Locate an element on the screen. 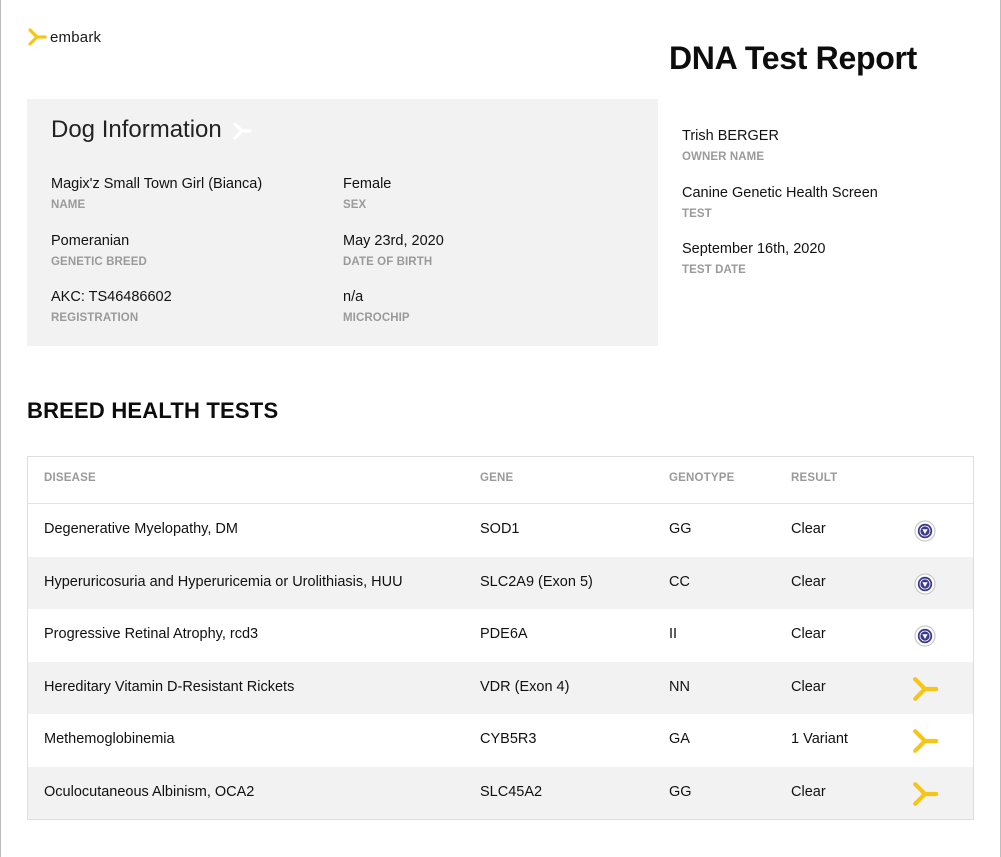 The height and width of the screenshot is (857, 1001). dog-breed-field: Pomeranian GENETIC BREED is located at coordinates (99, 250).